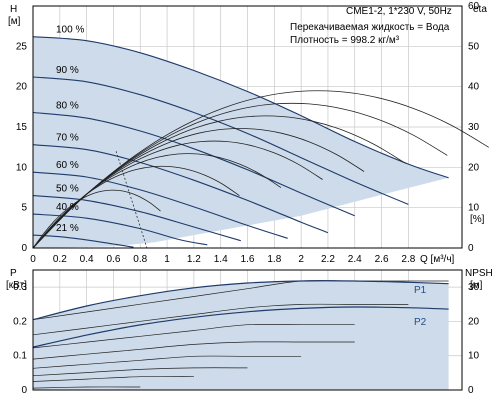 This screenshot has height=400, width=500. I want to click on p2-curve, so click(240, 327).